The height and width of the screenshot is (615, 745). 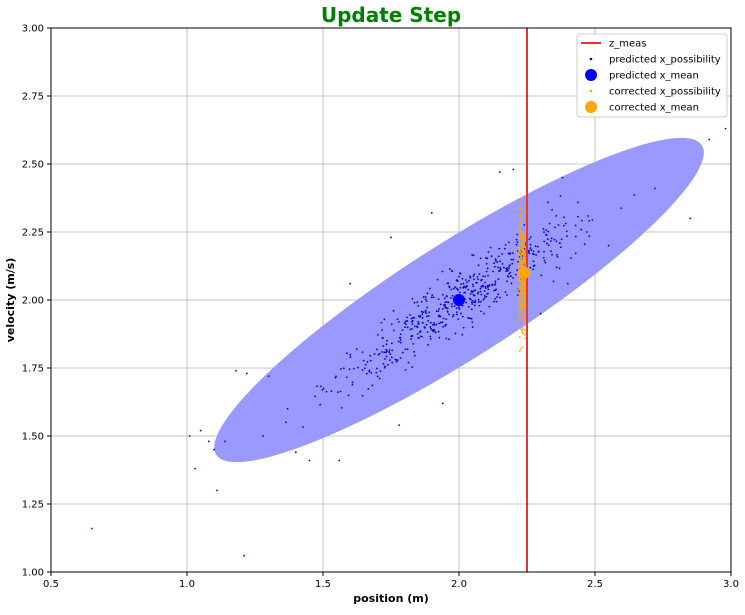 I want to click on predicted-mean-marker, so click(x=459, y=300).